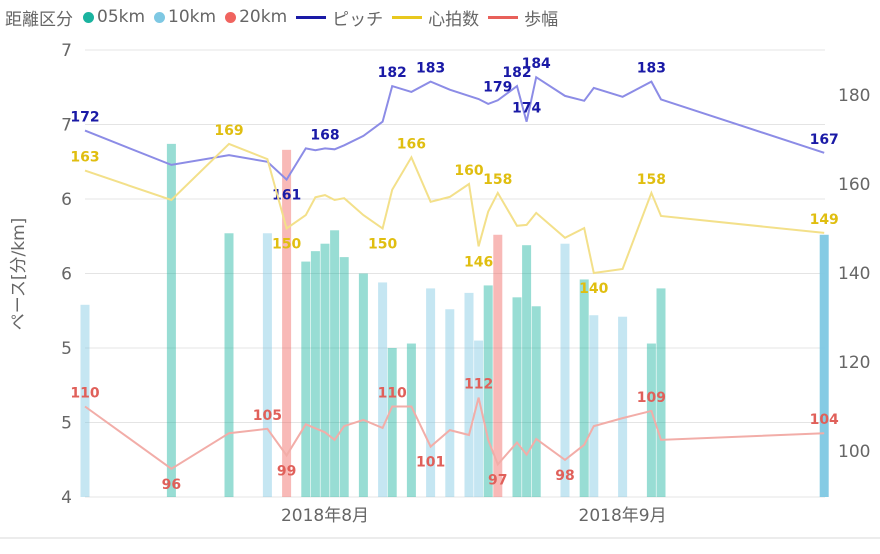 This screenshot has height=554, width=880. Describe the element at coordinates (478, 262) in the screenshot. I see `data-label: 146` at that location.